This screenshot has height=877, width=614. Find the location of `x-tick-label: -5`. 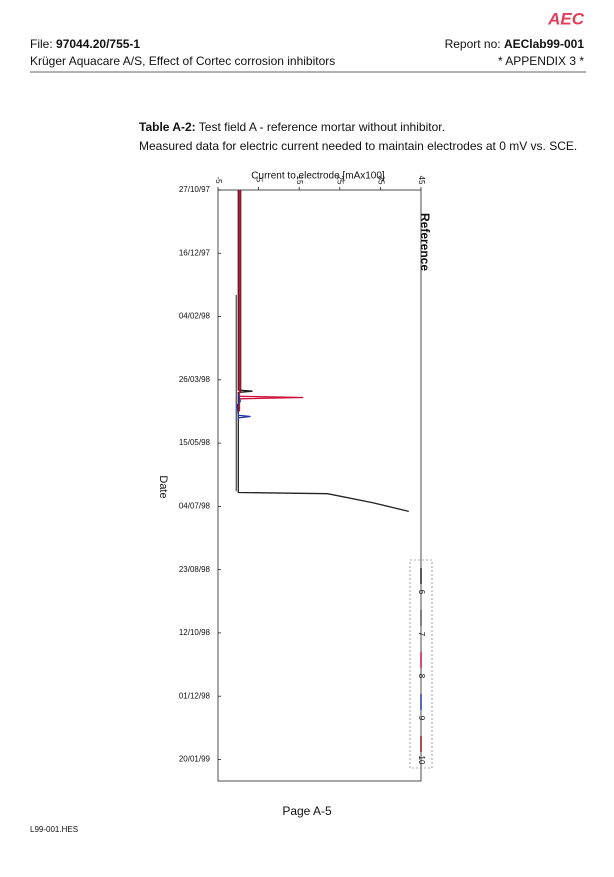

x-tick-label: -5 is located at coordinates (218, 180).